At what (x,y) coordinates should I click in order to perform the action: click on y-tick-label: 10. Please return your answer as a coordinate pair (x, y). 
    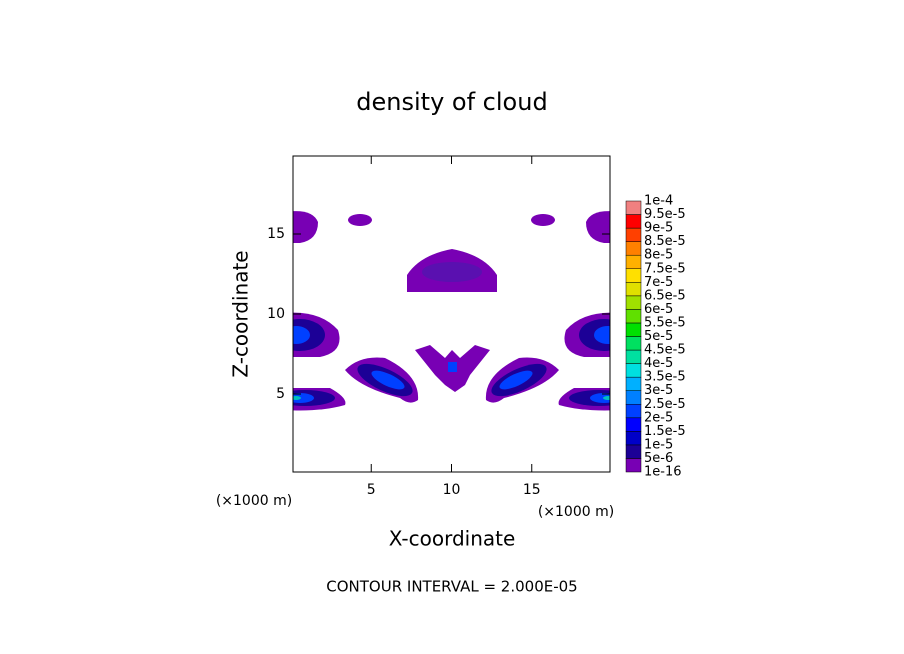
    Looking at the image, I should click on (276, 314).